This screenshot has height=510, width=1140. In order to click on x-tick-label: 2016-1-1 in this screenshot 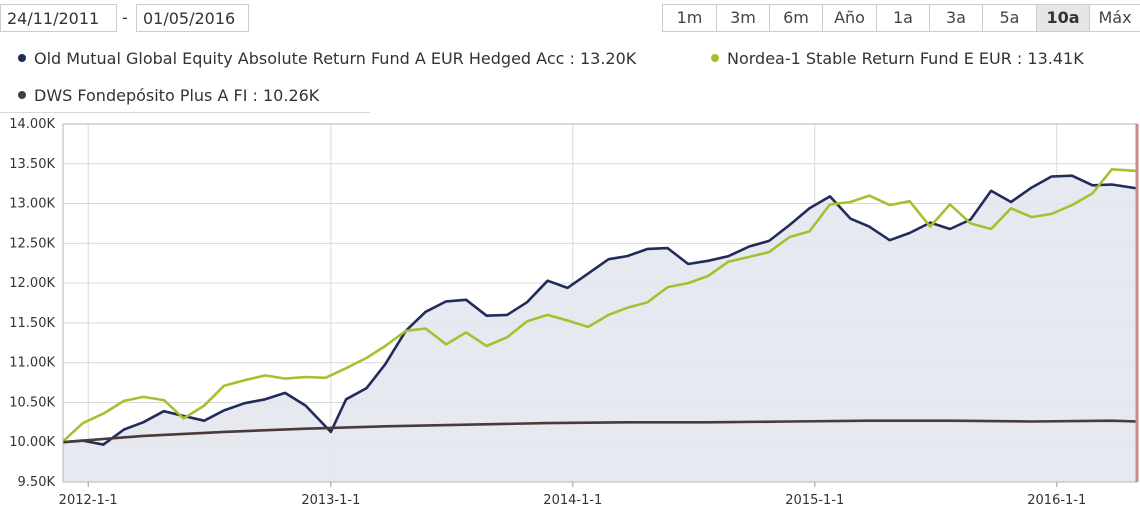, I will do `click(1056, 500)`.